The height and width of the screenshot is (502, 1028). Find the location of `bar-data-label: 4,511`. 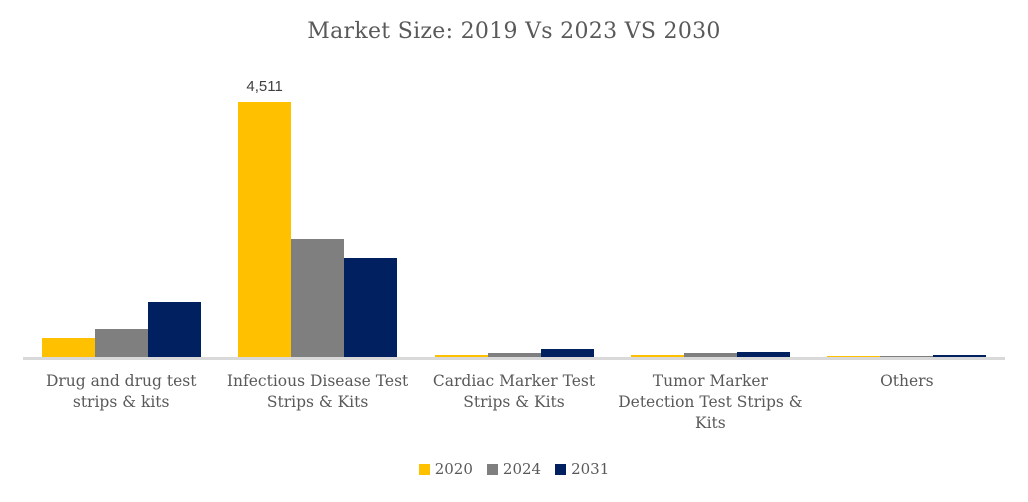

bar-data-label: 4,511 is located at coordinates (264, 86).